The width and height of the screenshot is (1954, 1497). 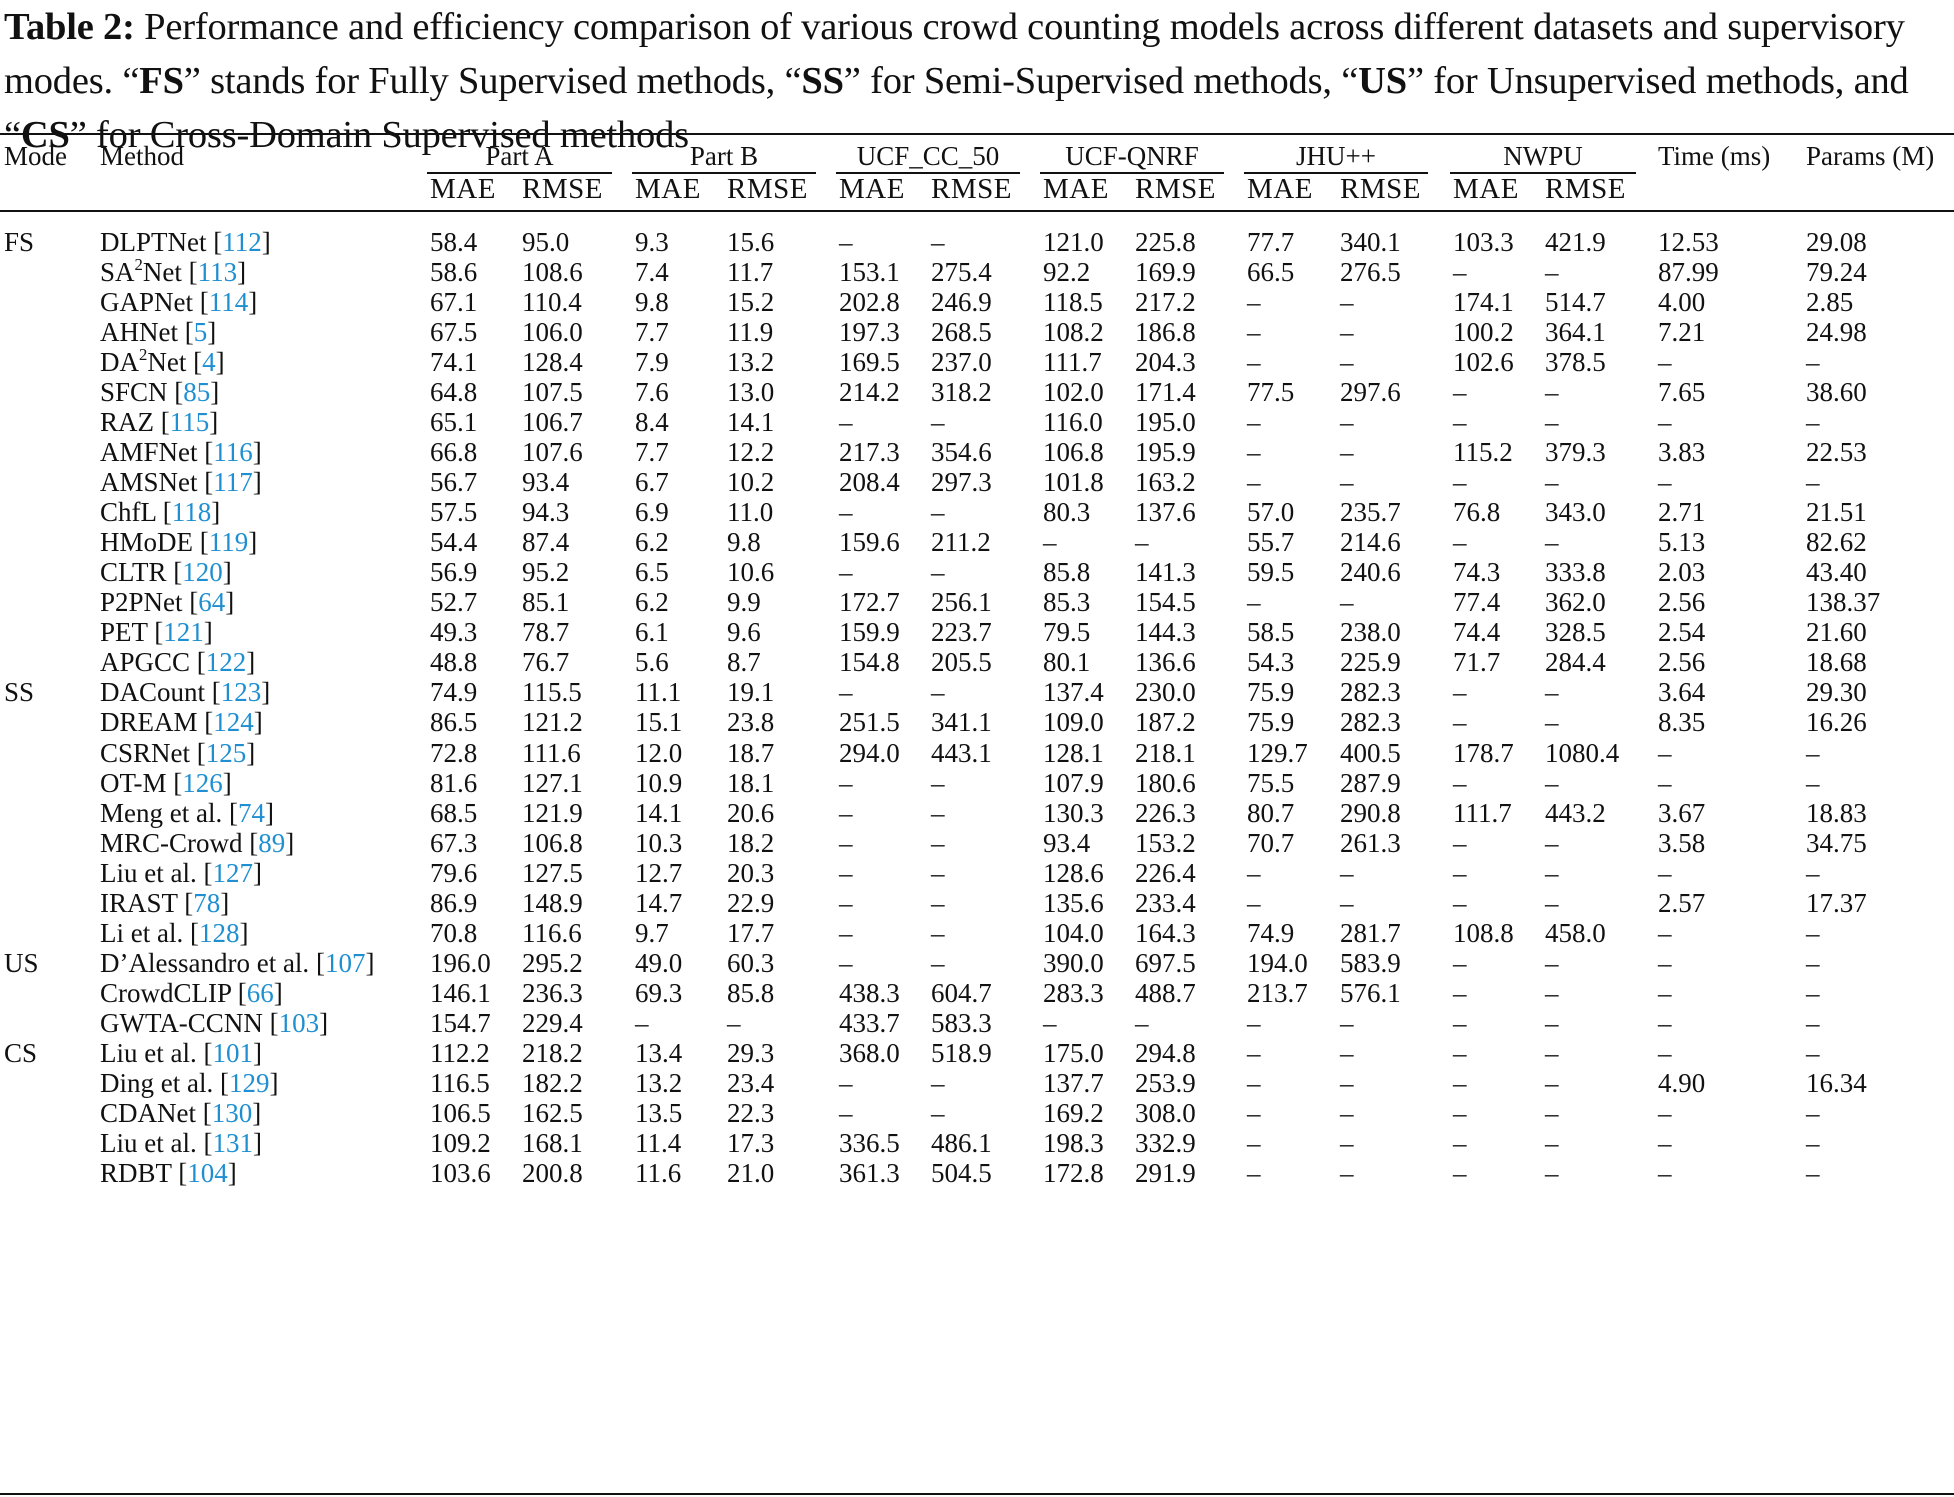 I want to click on mode-label: CS, so click(x=21, y=1053).